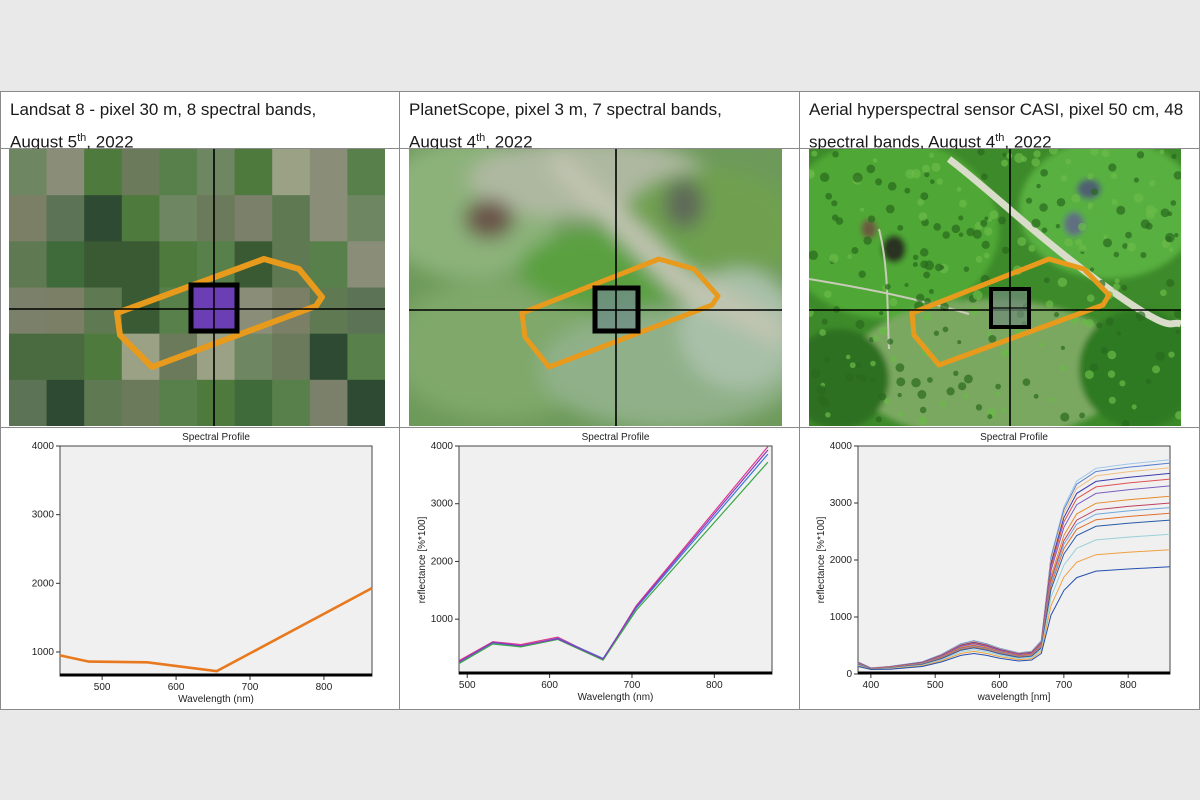  I want to click on landsat-overlay, so click(197, 287).